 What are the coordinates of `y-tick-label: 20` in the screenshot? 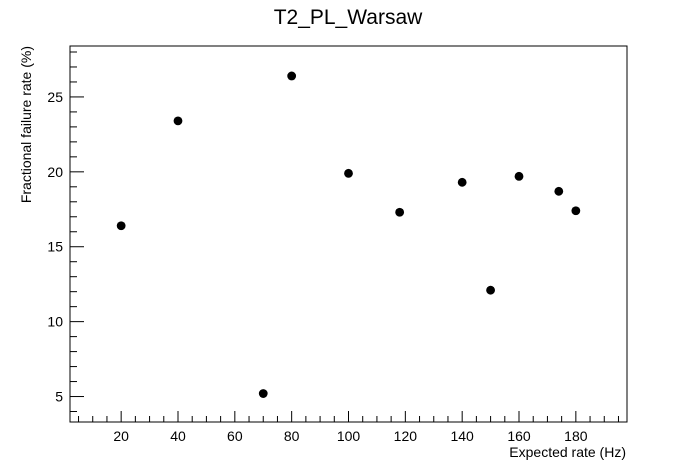 It's located at (55, 172).